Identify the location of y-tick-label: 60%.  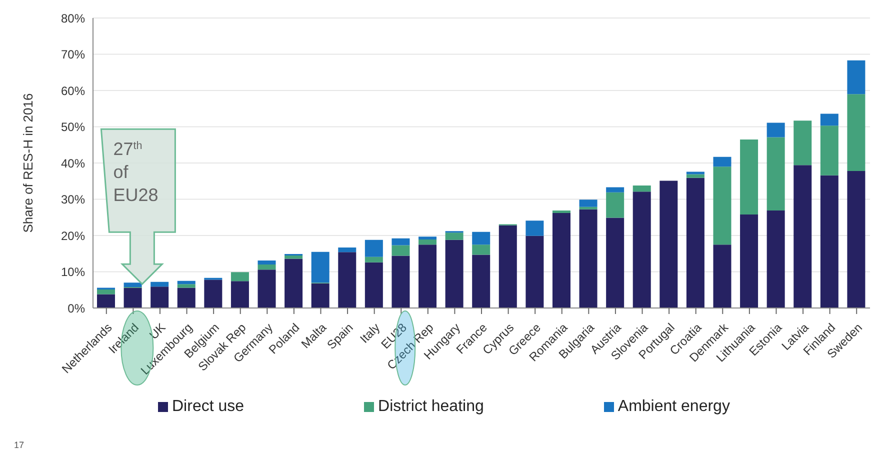
(73, 91).